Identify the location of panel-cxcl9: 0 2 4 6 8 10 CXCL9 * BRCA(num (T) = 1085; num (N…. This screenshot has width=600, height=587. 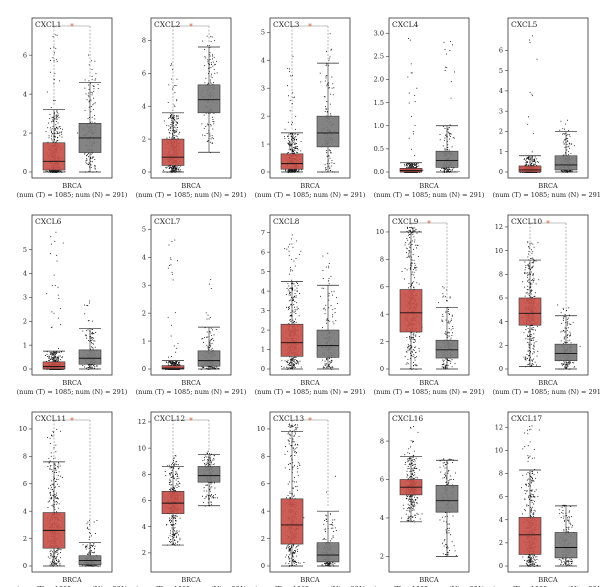
(429, 305).